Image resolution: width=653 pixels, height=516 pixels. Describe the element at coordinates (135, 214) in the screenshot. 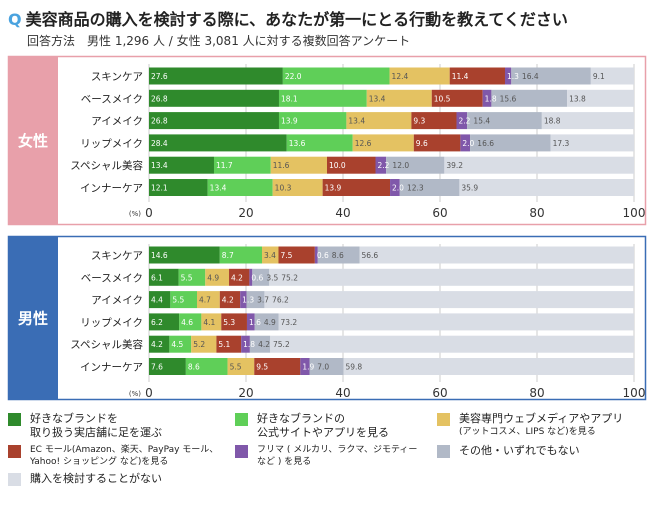

I see `x-unit-label: (%)` at that location.